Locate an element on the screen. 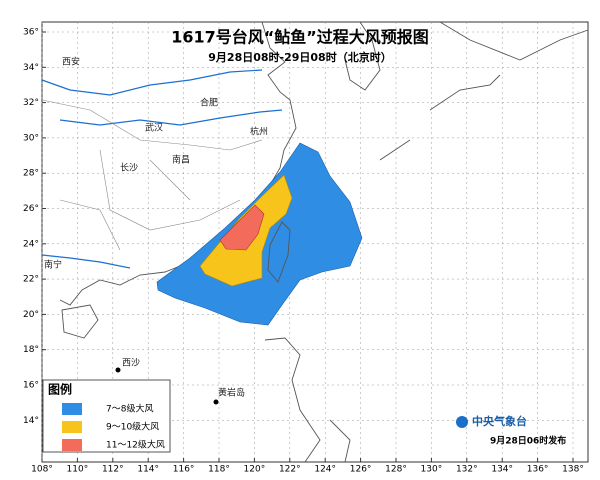  taiwan is located at coordinates (279, 252).